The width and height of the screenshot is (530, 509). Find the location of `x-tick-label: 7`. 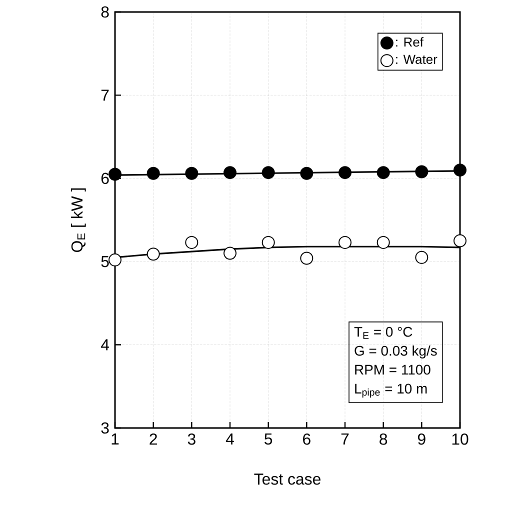

x-tick-label: 7 is located at coordinates (345, 438).